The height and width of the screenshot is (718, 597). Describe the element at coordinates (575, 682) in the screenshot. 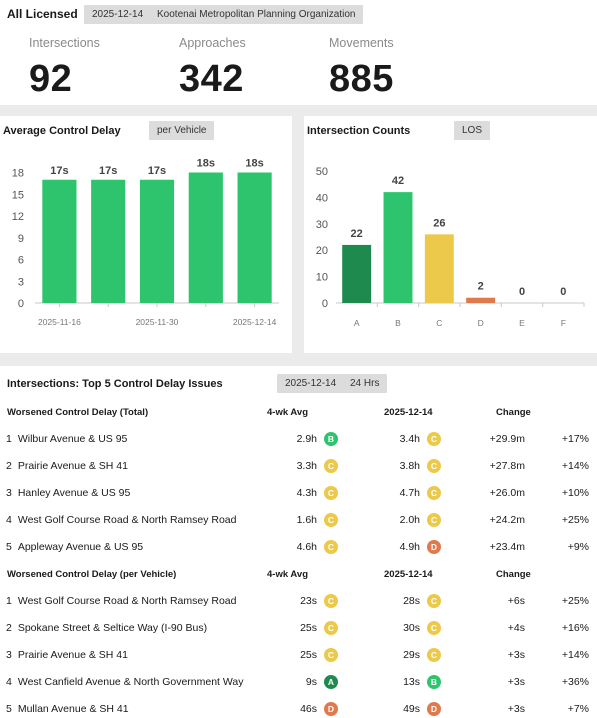

I see `change-percent: +36%` at that location.